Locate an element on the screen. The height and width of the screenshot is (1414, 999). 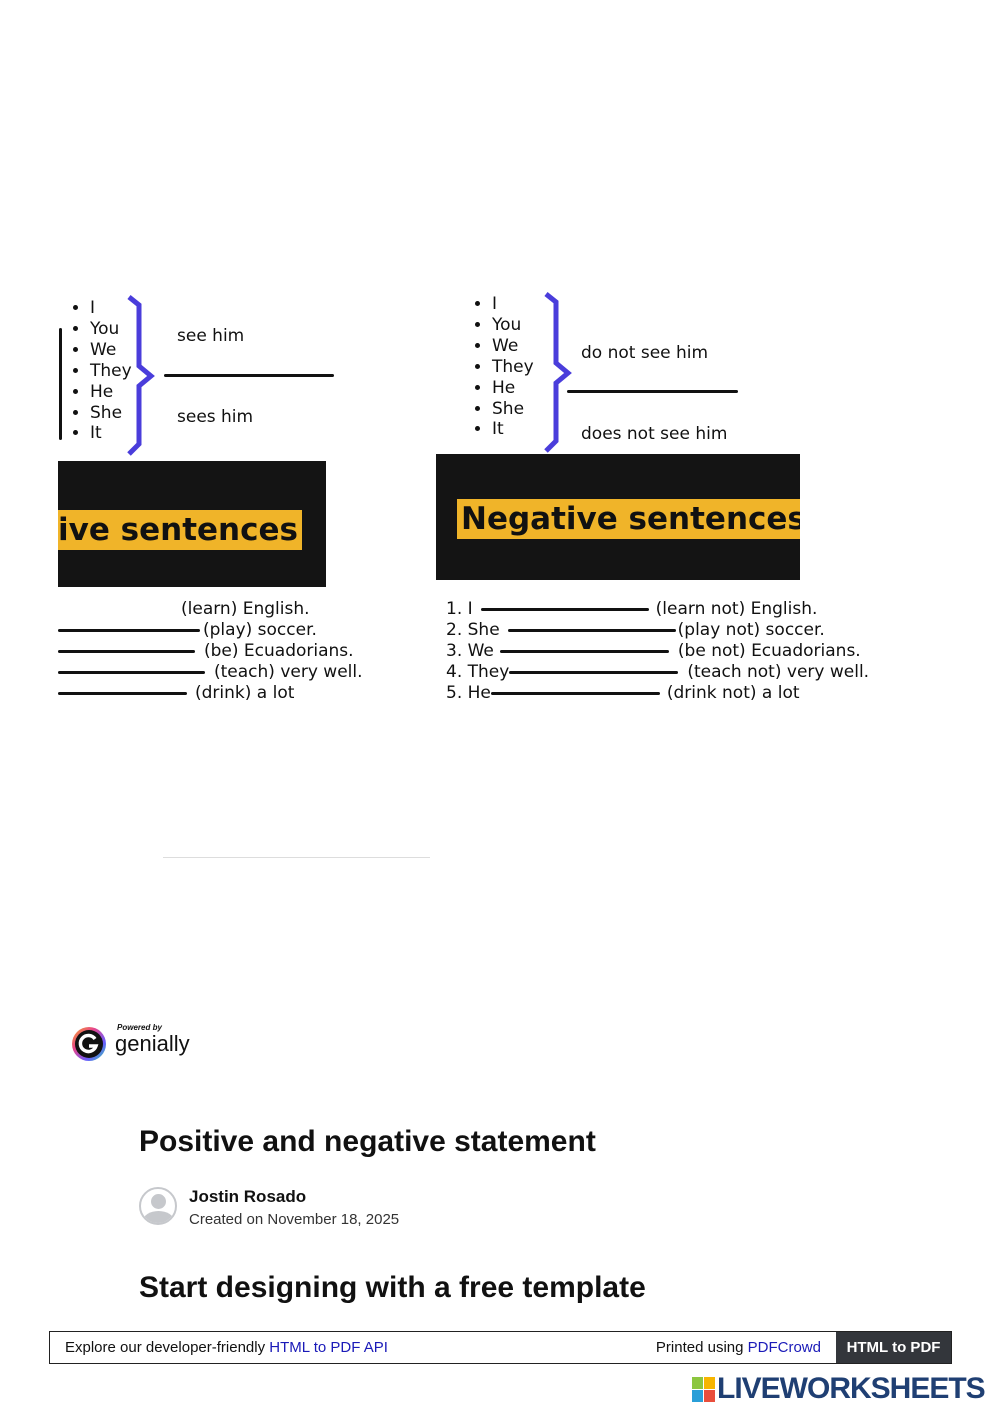
explore-text: Explore our developer-friendly is located at coordinates (165, 1347).